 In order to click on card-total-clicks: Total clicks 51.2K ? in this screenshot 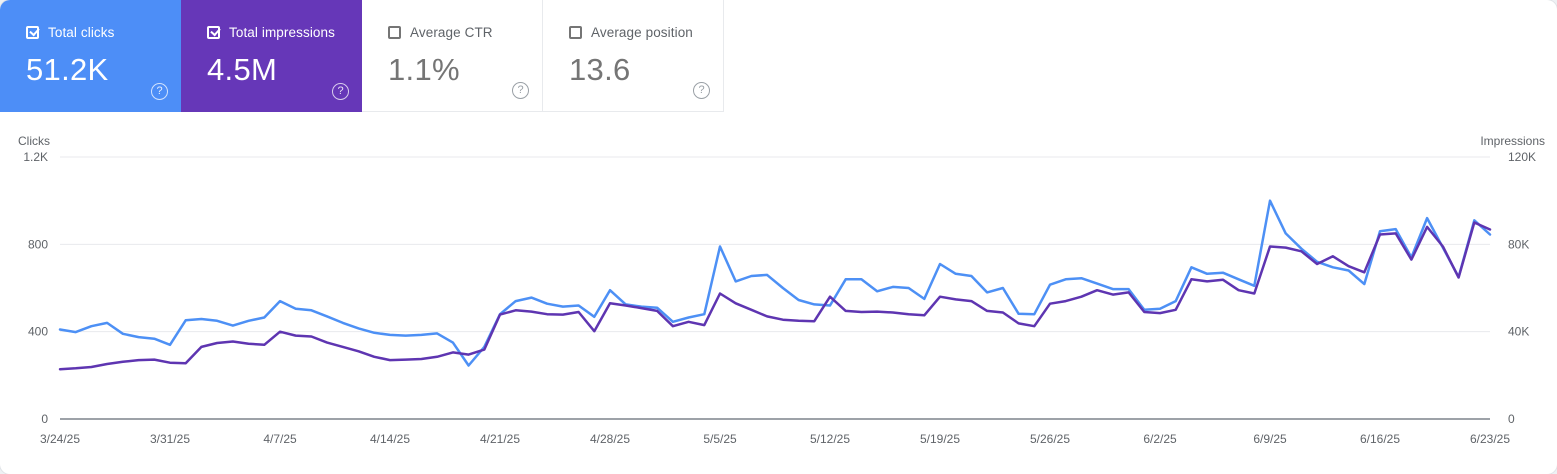, I will do `click(90, 56)`.